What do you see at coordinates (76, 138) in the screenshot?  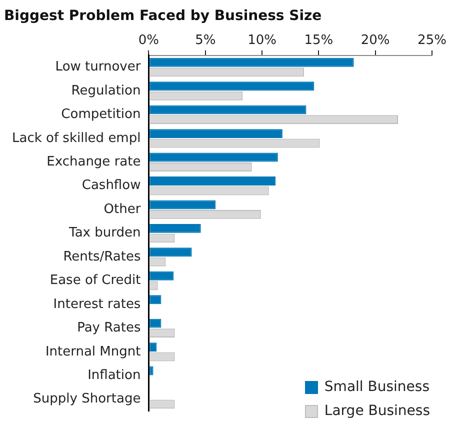 I see `y-tick-label: Lack of skilled empl` at bounding box center [76, 138].